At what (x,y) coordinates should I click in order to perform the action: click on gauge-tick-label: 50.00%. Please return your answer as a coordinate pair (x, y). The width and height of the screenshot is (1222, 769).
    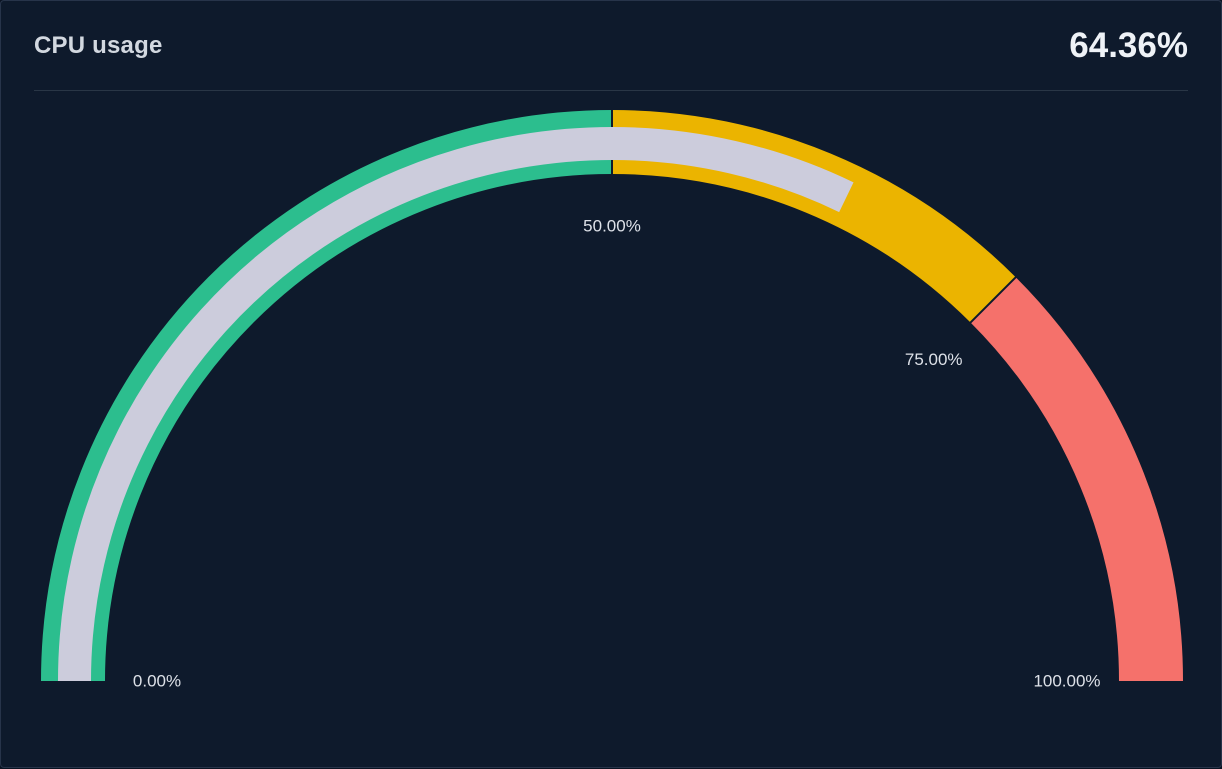
    Looking at the image, I should click on (612, 226).